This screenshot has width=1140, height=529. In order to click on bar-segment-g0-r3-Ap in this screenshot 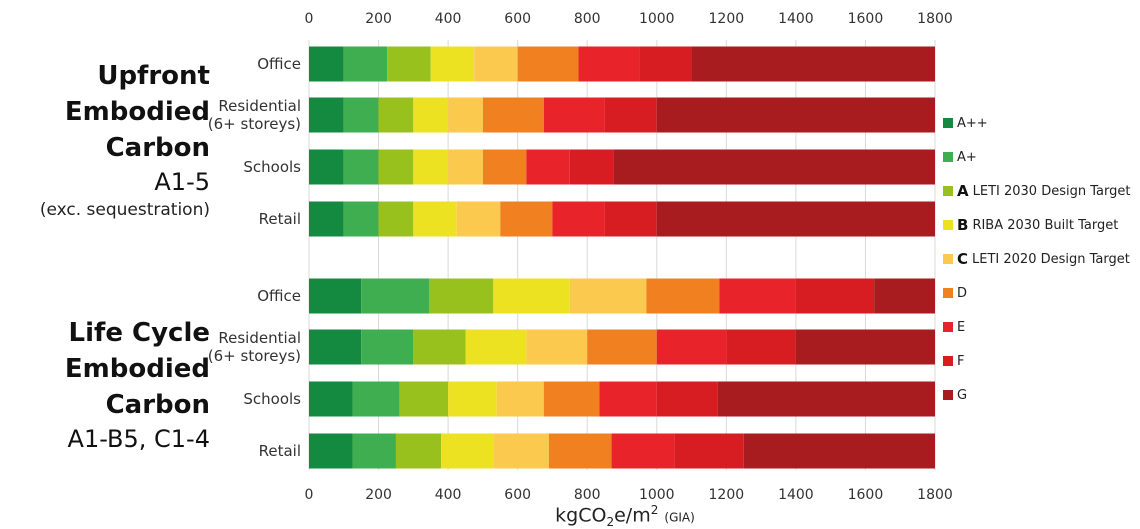, I will do `click(361, 219)`.